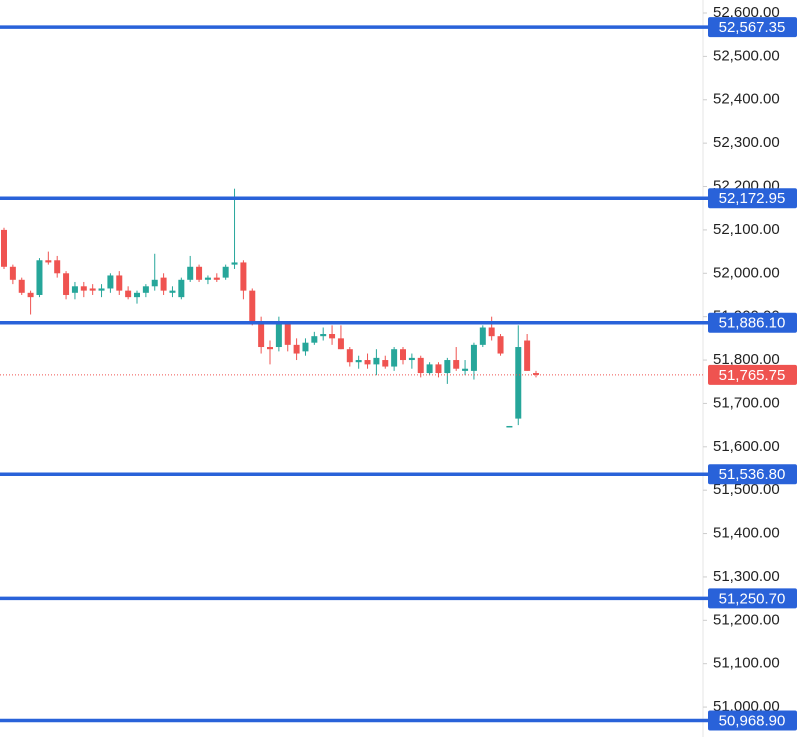 The height and width of the screenshot is (737, 800). What do you see at coordinates (746, 12) in the screenshot?
I see `y-tick-label: 52,600.00` at bounding box center [746, 12].